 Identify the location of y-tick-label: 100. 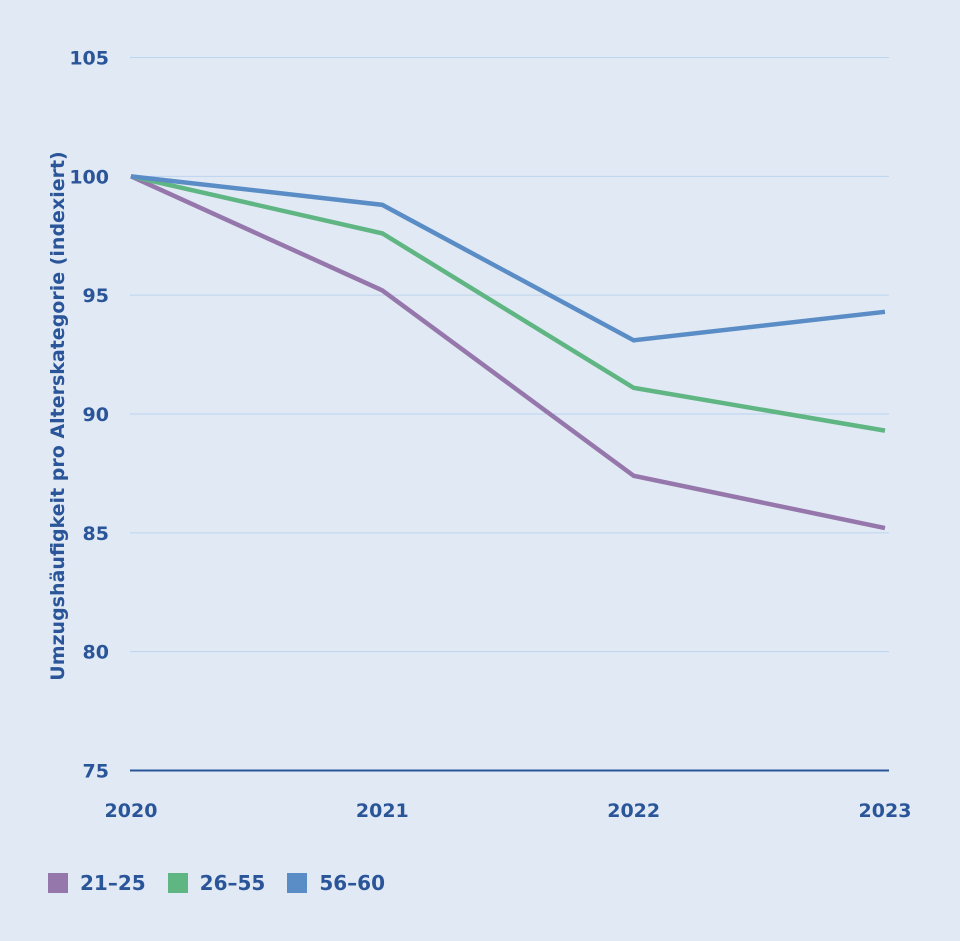
(89, 177).